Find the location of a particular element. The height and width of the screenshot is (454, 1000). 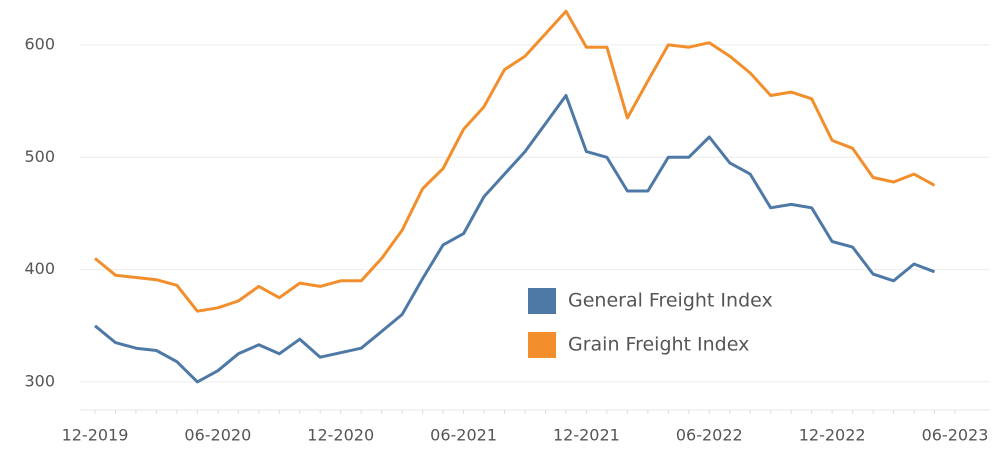

x-tick-label: 06-2021 is located at coordinates (463, 435).